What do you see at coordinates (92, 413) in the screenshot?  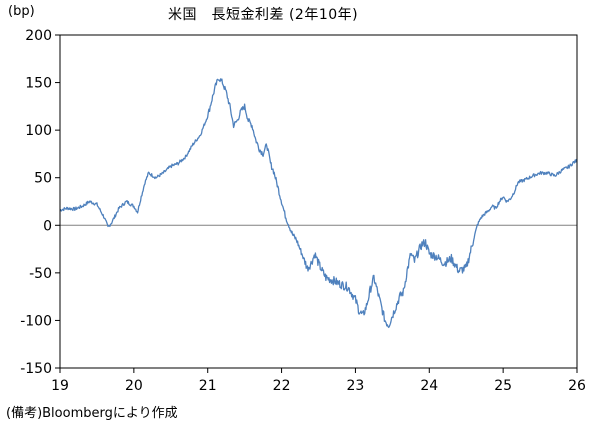 I see `source-note: (備考)Bloombergにより作成` at bounding box center [92, 413].